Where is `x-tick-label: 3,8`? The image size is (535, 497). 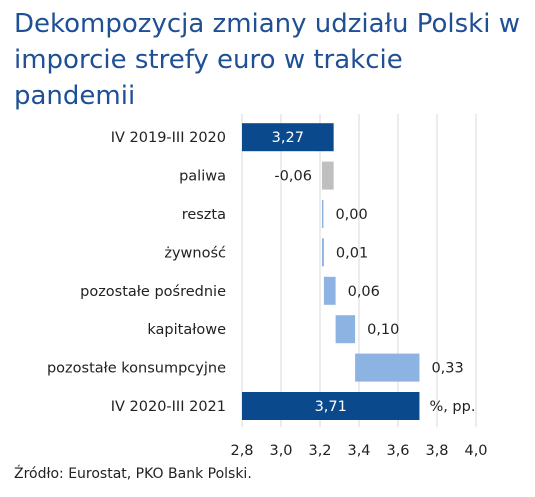
x-tick-label: 3,8 is located at coordinates (436, 451).